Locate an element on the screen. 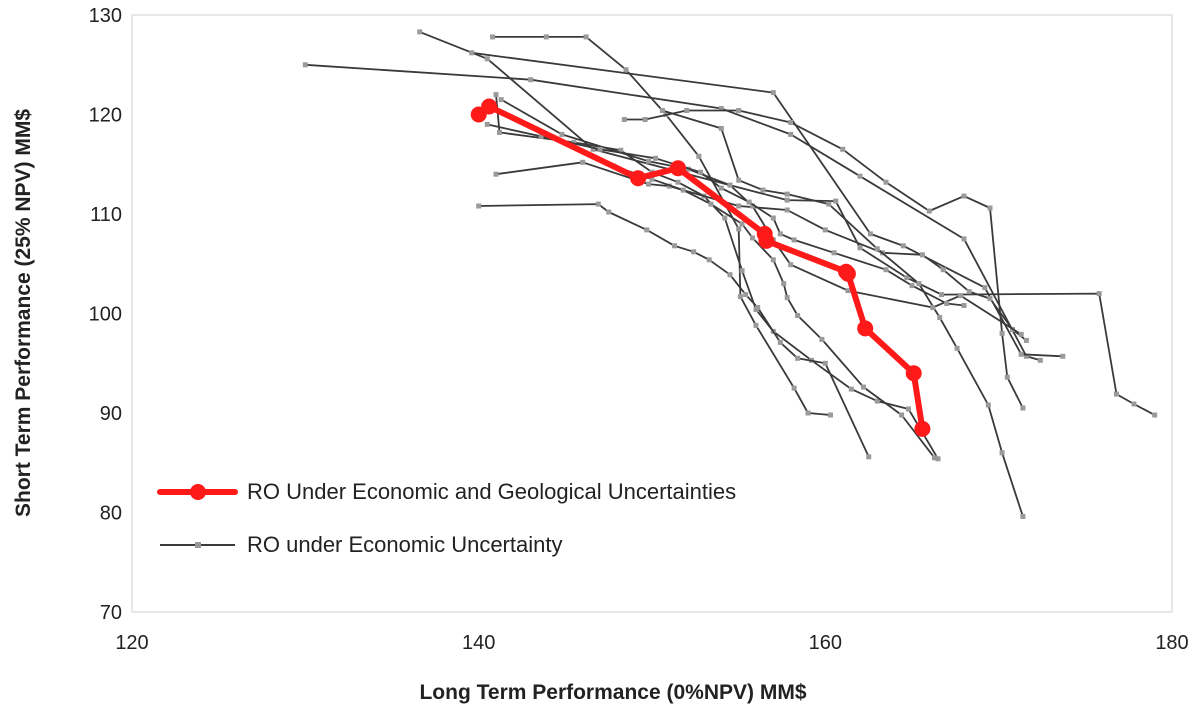  legend-item-gray: RO under Economic Uncertainty is located at coordinates (361, 544).